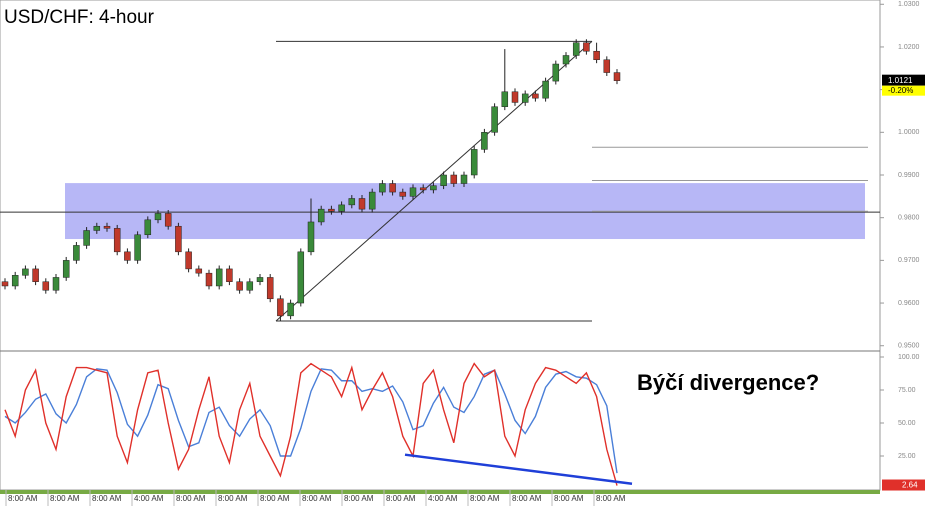  Describe the element at coordinates (909, 132) in the screenshot. I see `y-tick-label: 1.0000` at that location.